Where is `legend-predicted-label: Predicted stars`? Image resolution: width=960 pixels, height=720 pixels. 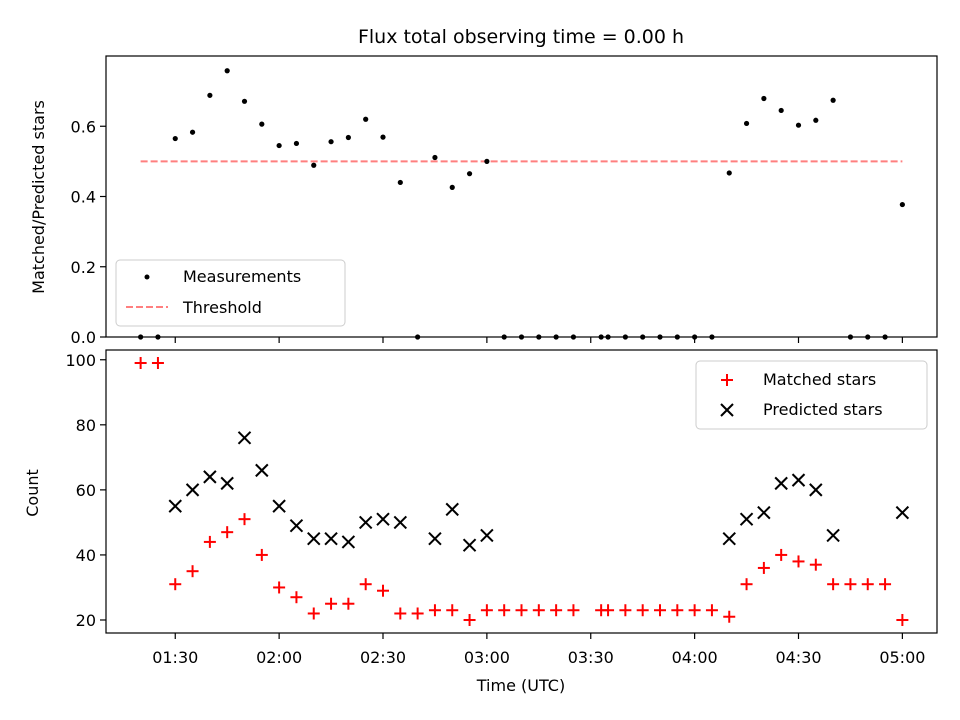
legend-predicted-label: Predicted stars is located at coordinates (823, 409).